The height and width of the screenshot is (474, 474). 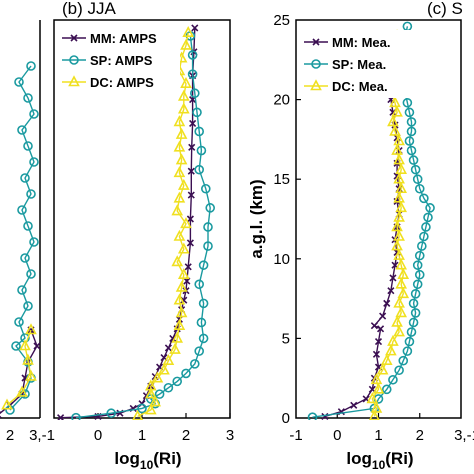 What do you see at coordinates (147, 465) in the screenshot?
I see `x-axis-title-sub: 10` at bounding box center [147, 465].